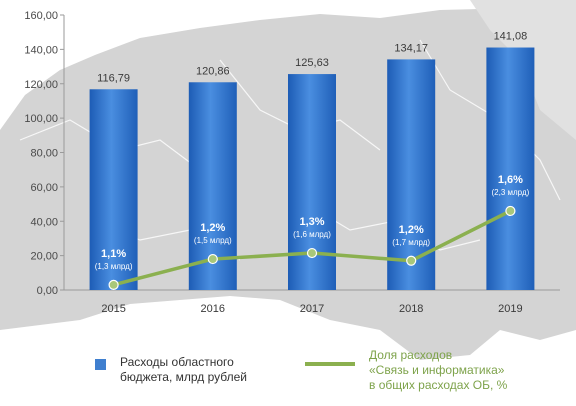 Image resolution: width=576 pixels, height=406 pixels. I want to click on line-value-label: 1,3%, so click(311, 222).